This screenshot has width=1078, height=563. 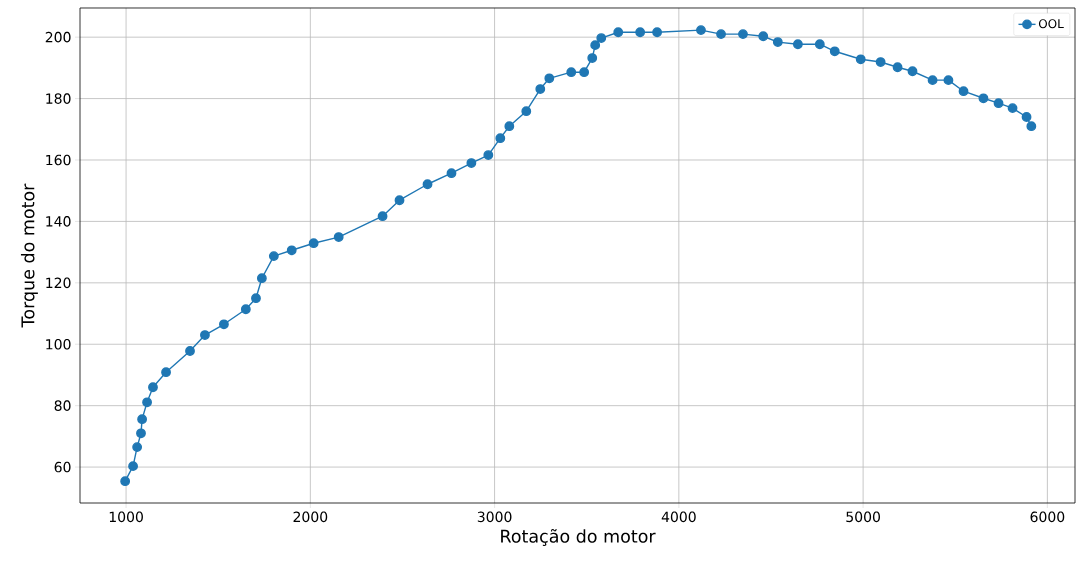 I want to click on y-tick-label: 160, so click(x=58, y=160).